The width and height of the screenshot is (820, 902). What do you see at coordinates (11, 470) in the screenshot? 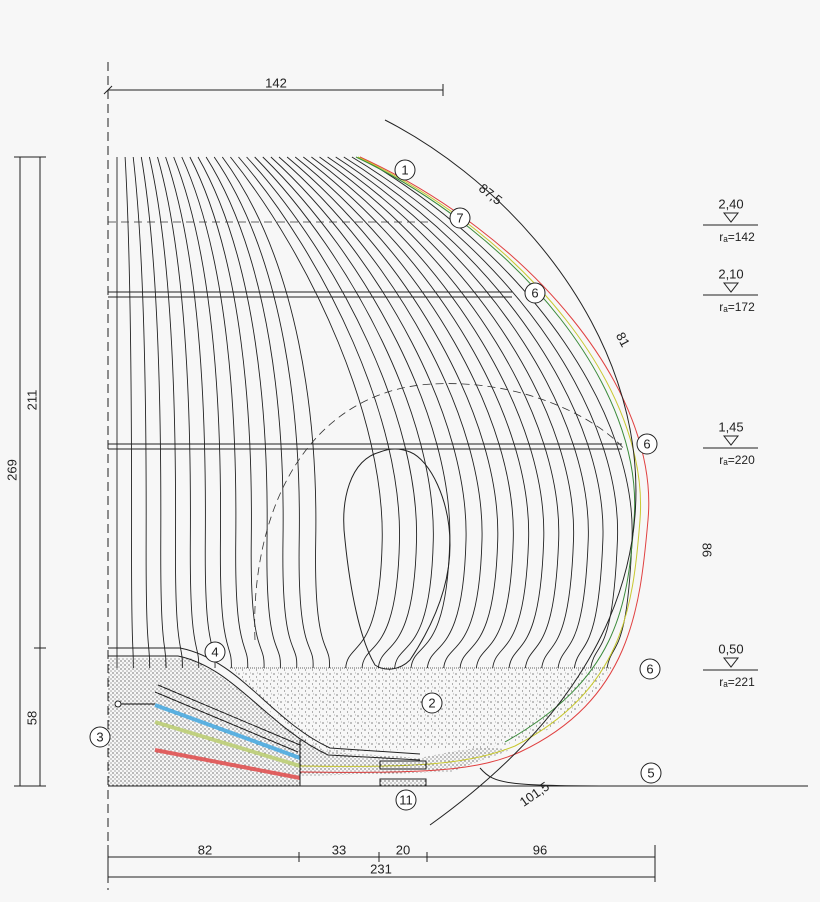
I see `dimension: 269` at bounding box center [11, 470].